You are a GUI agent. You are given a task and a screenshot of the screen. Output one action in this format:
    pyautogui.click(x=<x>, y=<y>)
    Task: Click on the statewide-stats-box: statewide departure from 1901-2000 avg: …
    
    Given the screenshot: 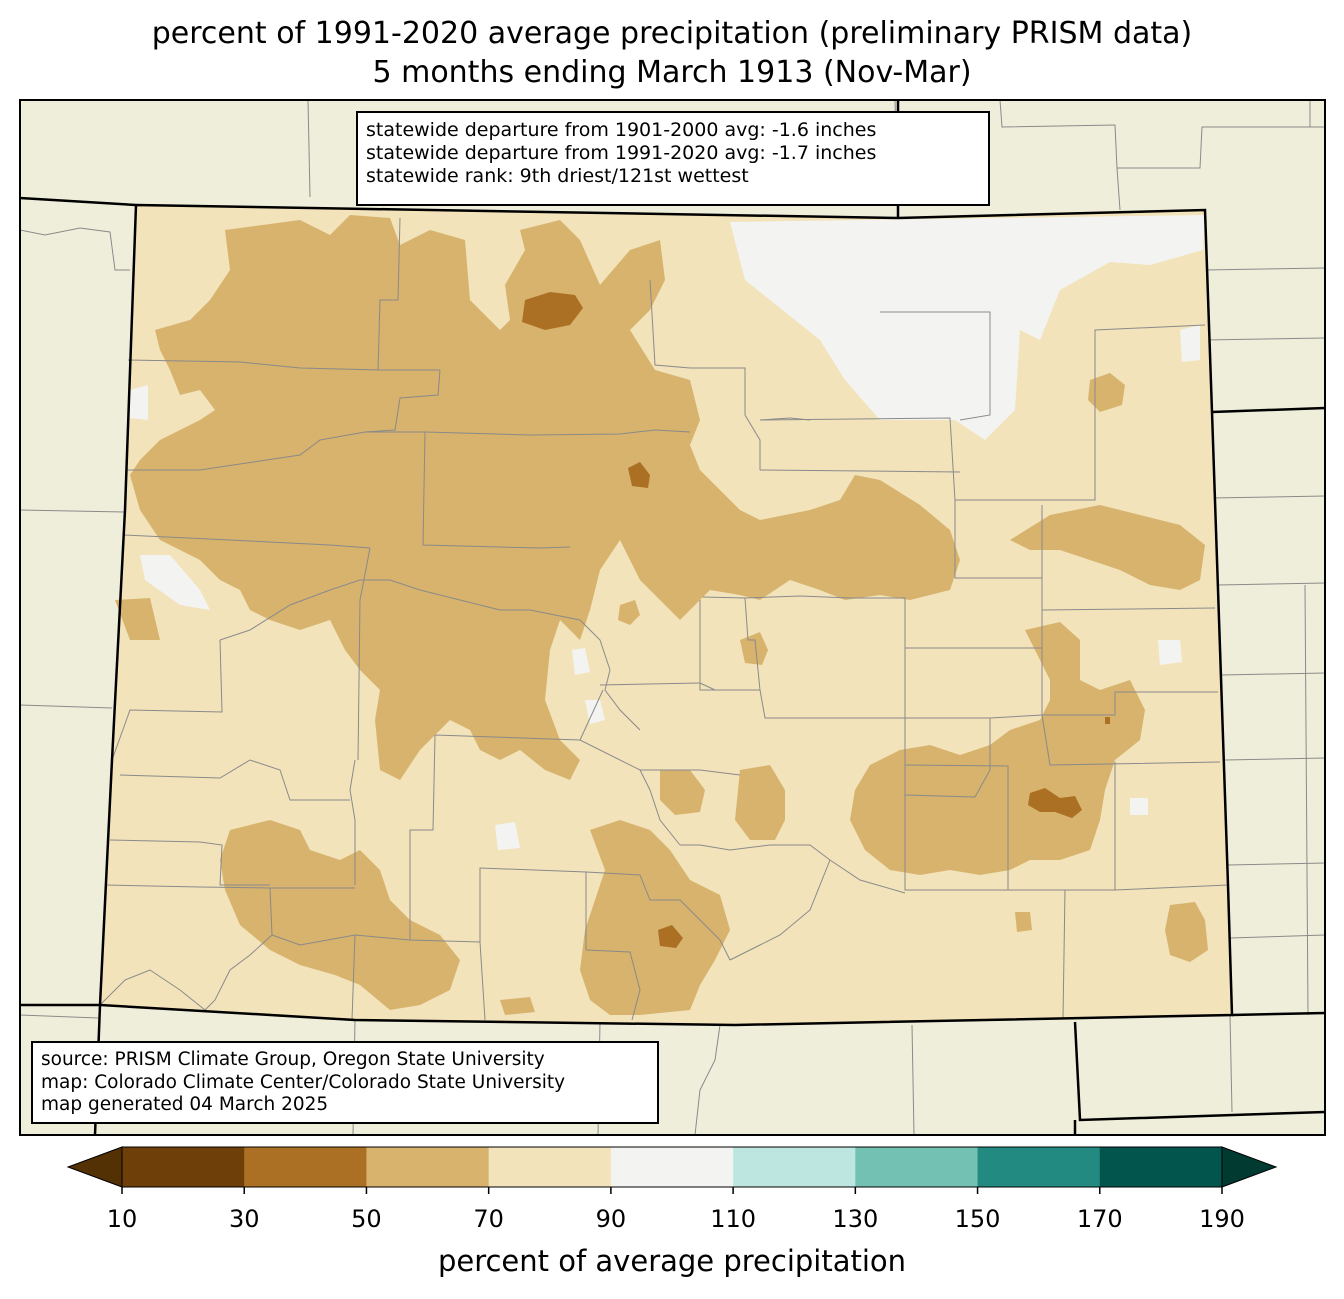 What is the action you would take?
    pyautogui.click(x=673, y=158)
    